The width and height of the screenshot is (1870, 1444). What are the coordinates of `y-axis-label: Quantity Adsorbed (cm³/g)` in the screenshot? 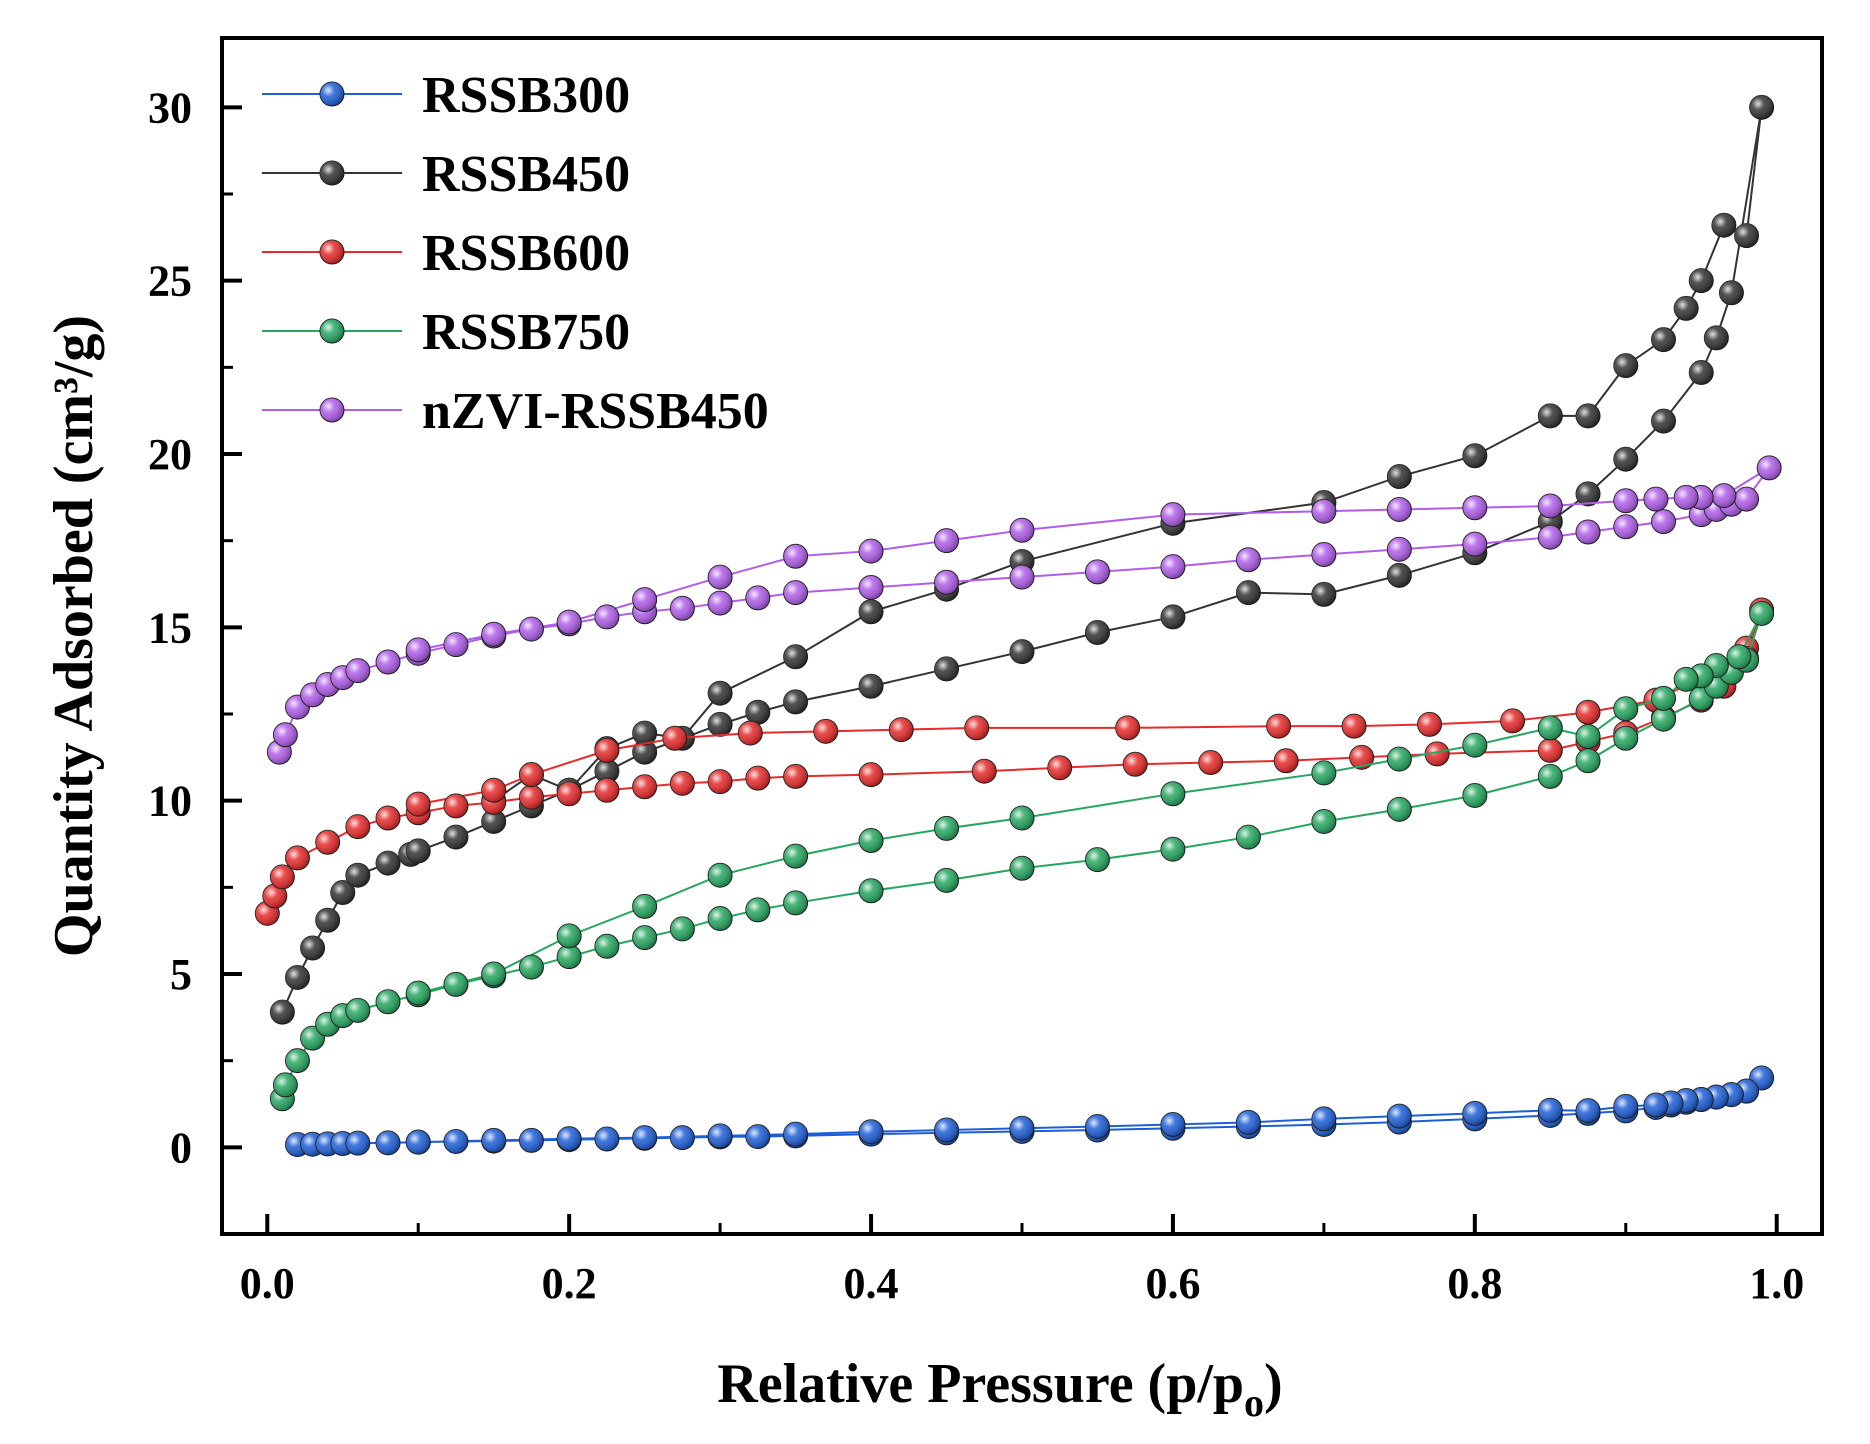 It's located at (74, 636).